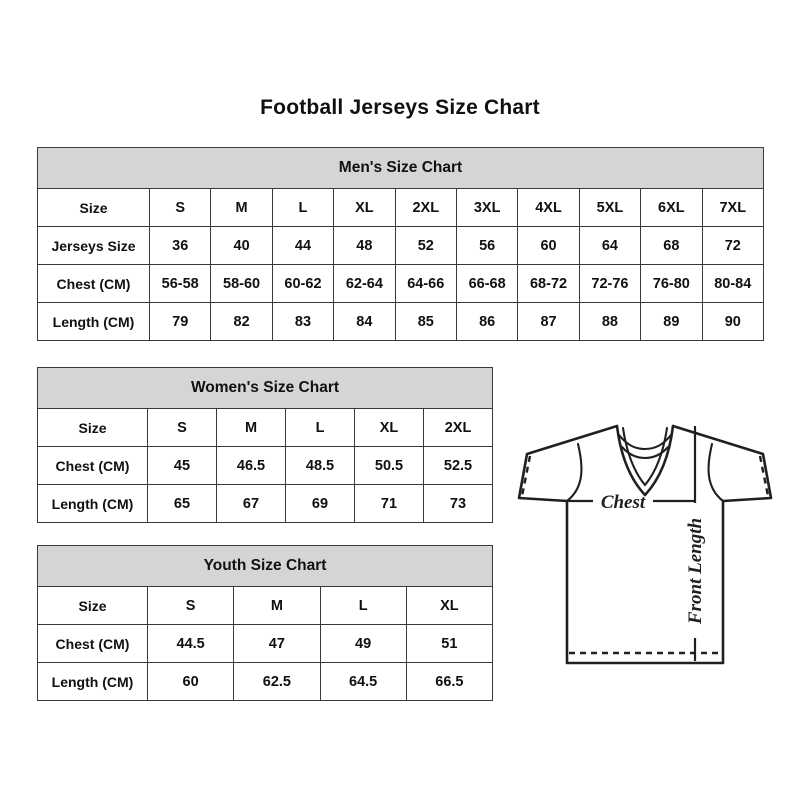 The image size is (800, 800). Describe the element at coordinates (241, 207) in the screenshot. I see `mens-header-m: M` at that location.